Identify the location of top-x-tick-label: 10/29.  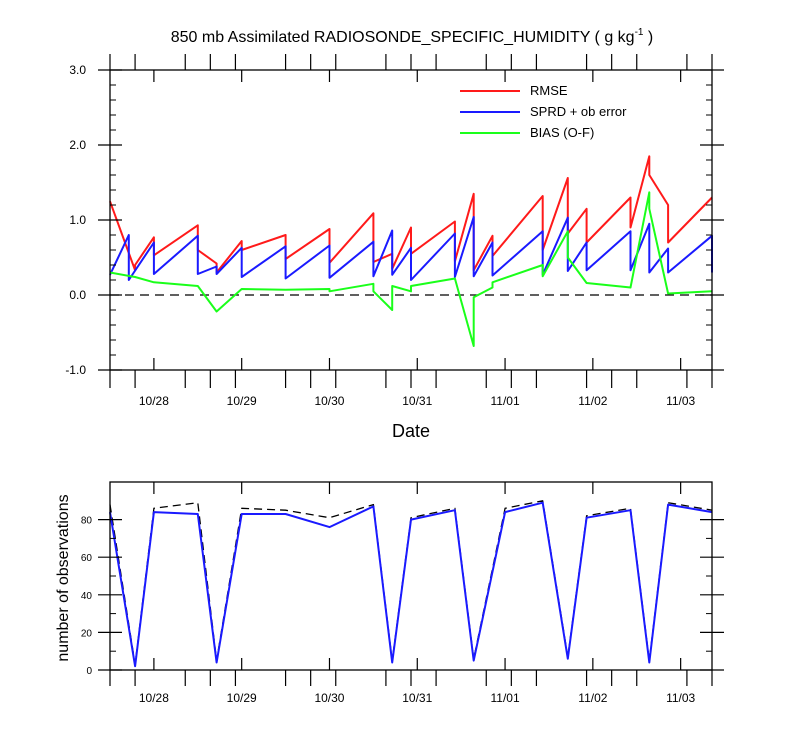
(242, 401).